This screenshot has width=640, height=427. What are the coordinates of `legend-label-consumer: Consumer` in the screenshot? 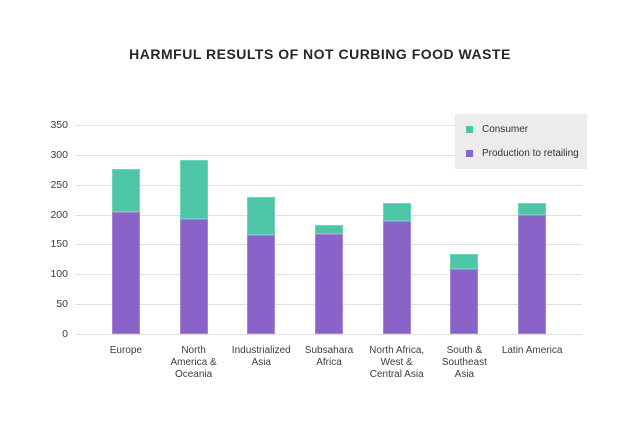 It's located at (505, 129).